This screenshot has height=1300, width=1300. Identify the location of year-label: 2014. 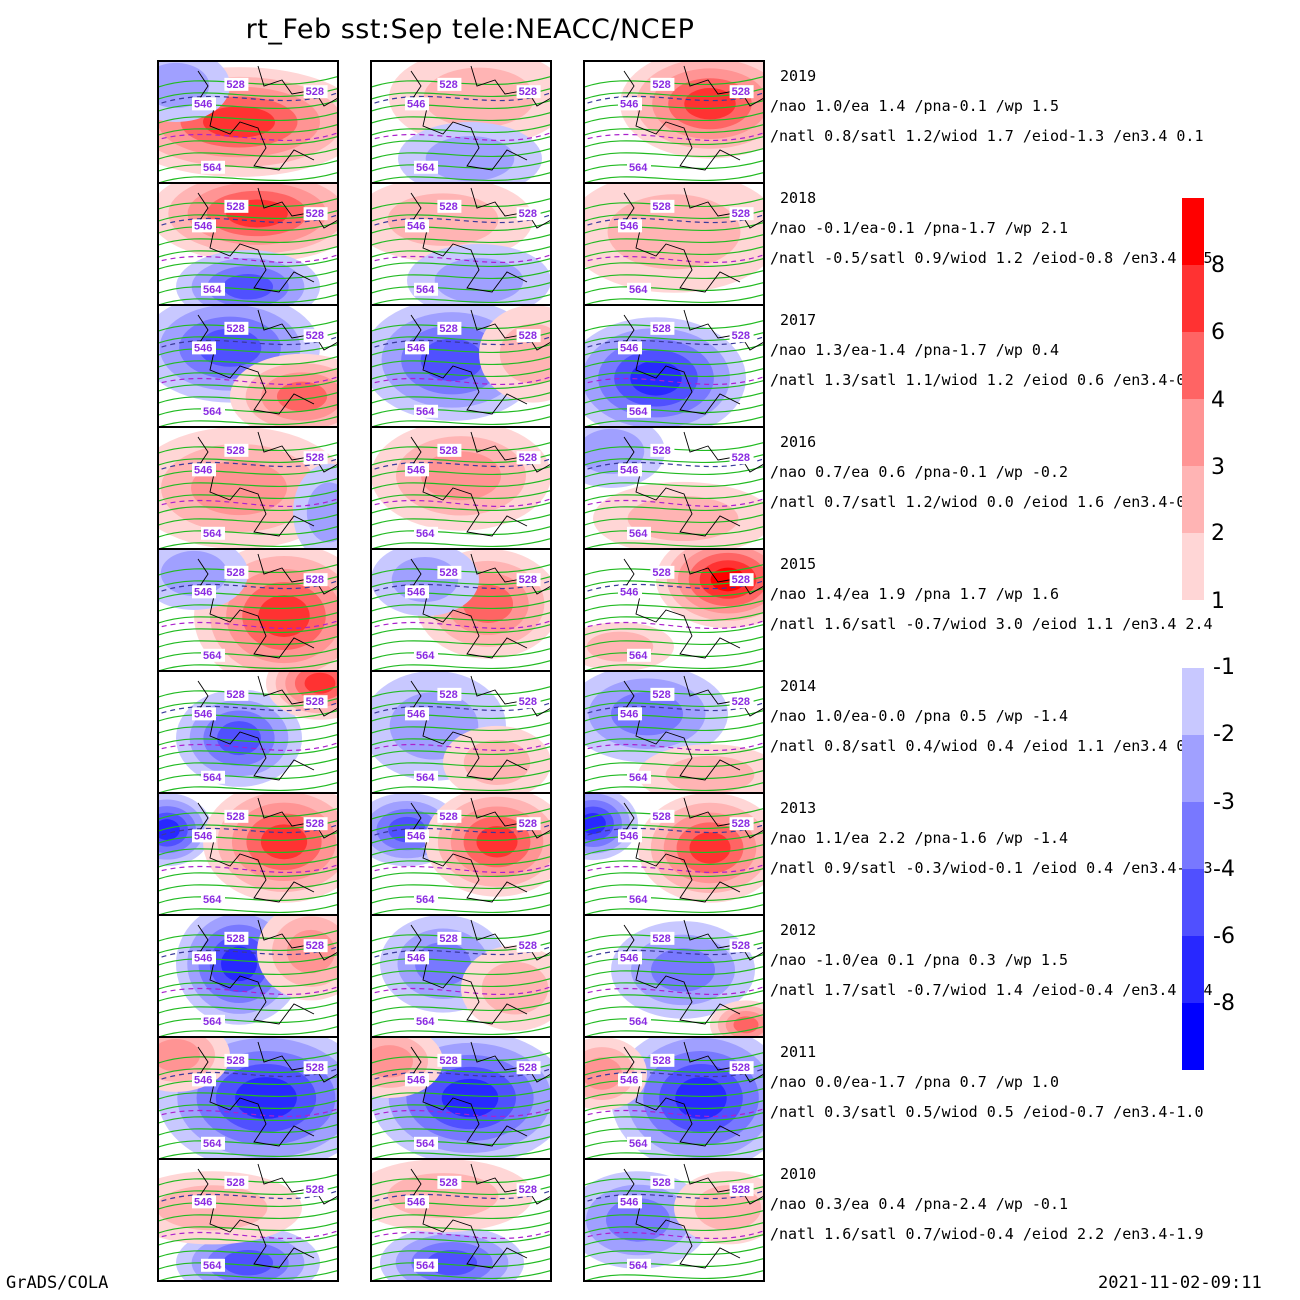
(798, 686).